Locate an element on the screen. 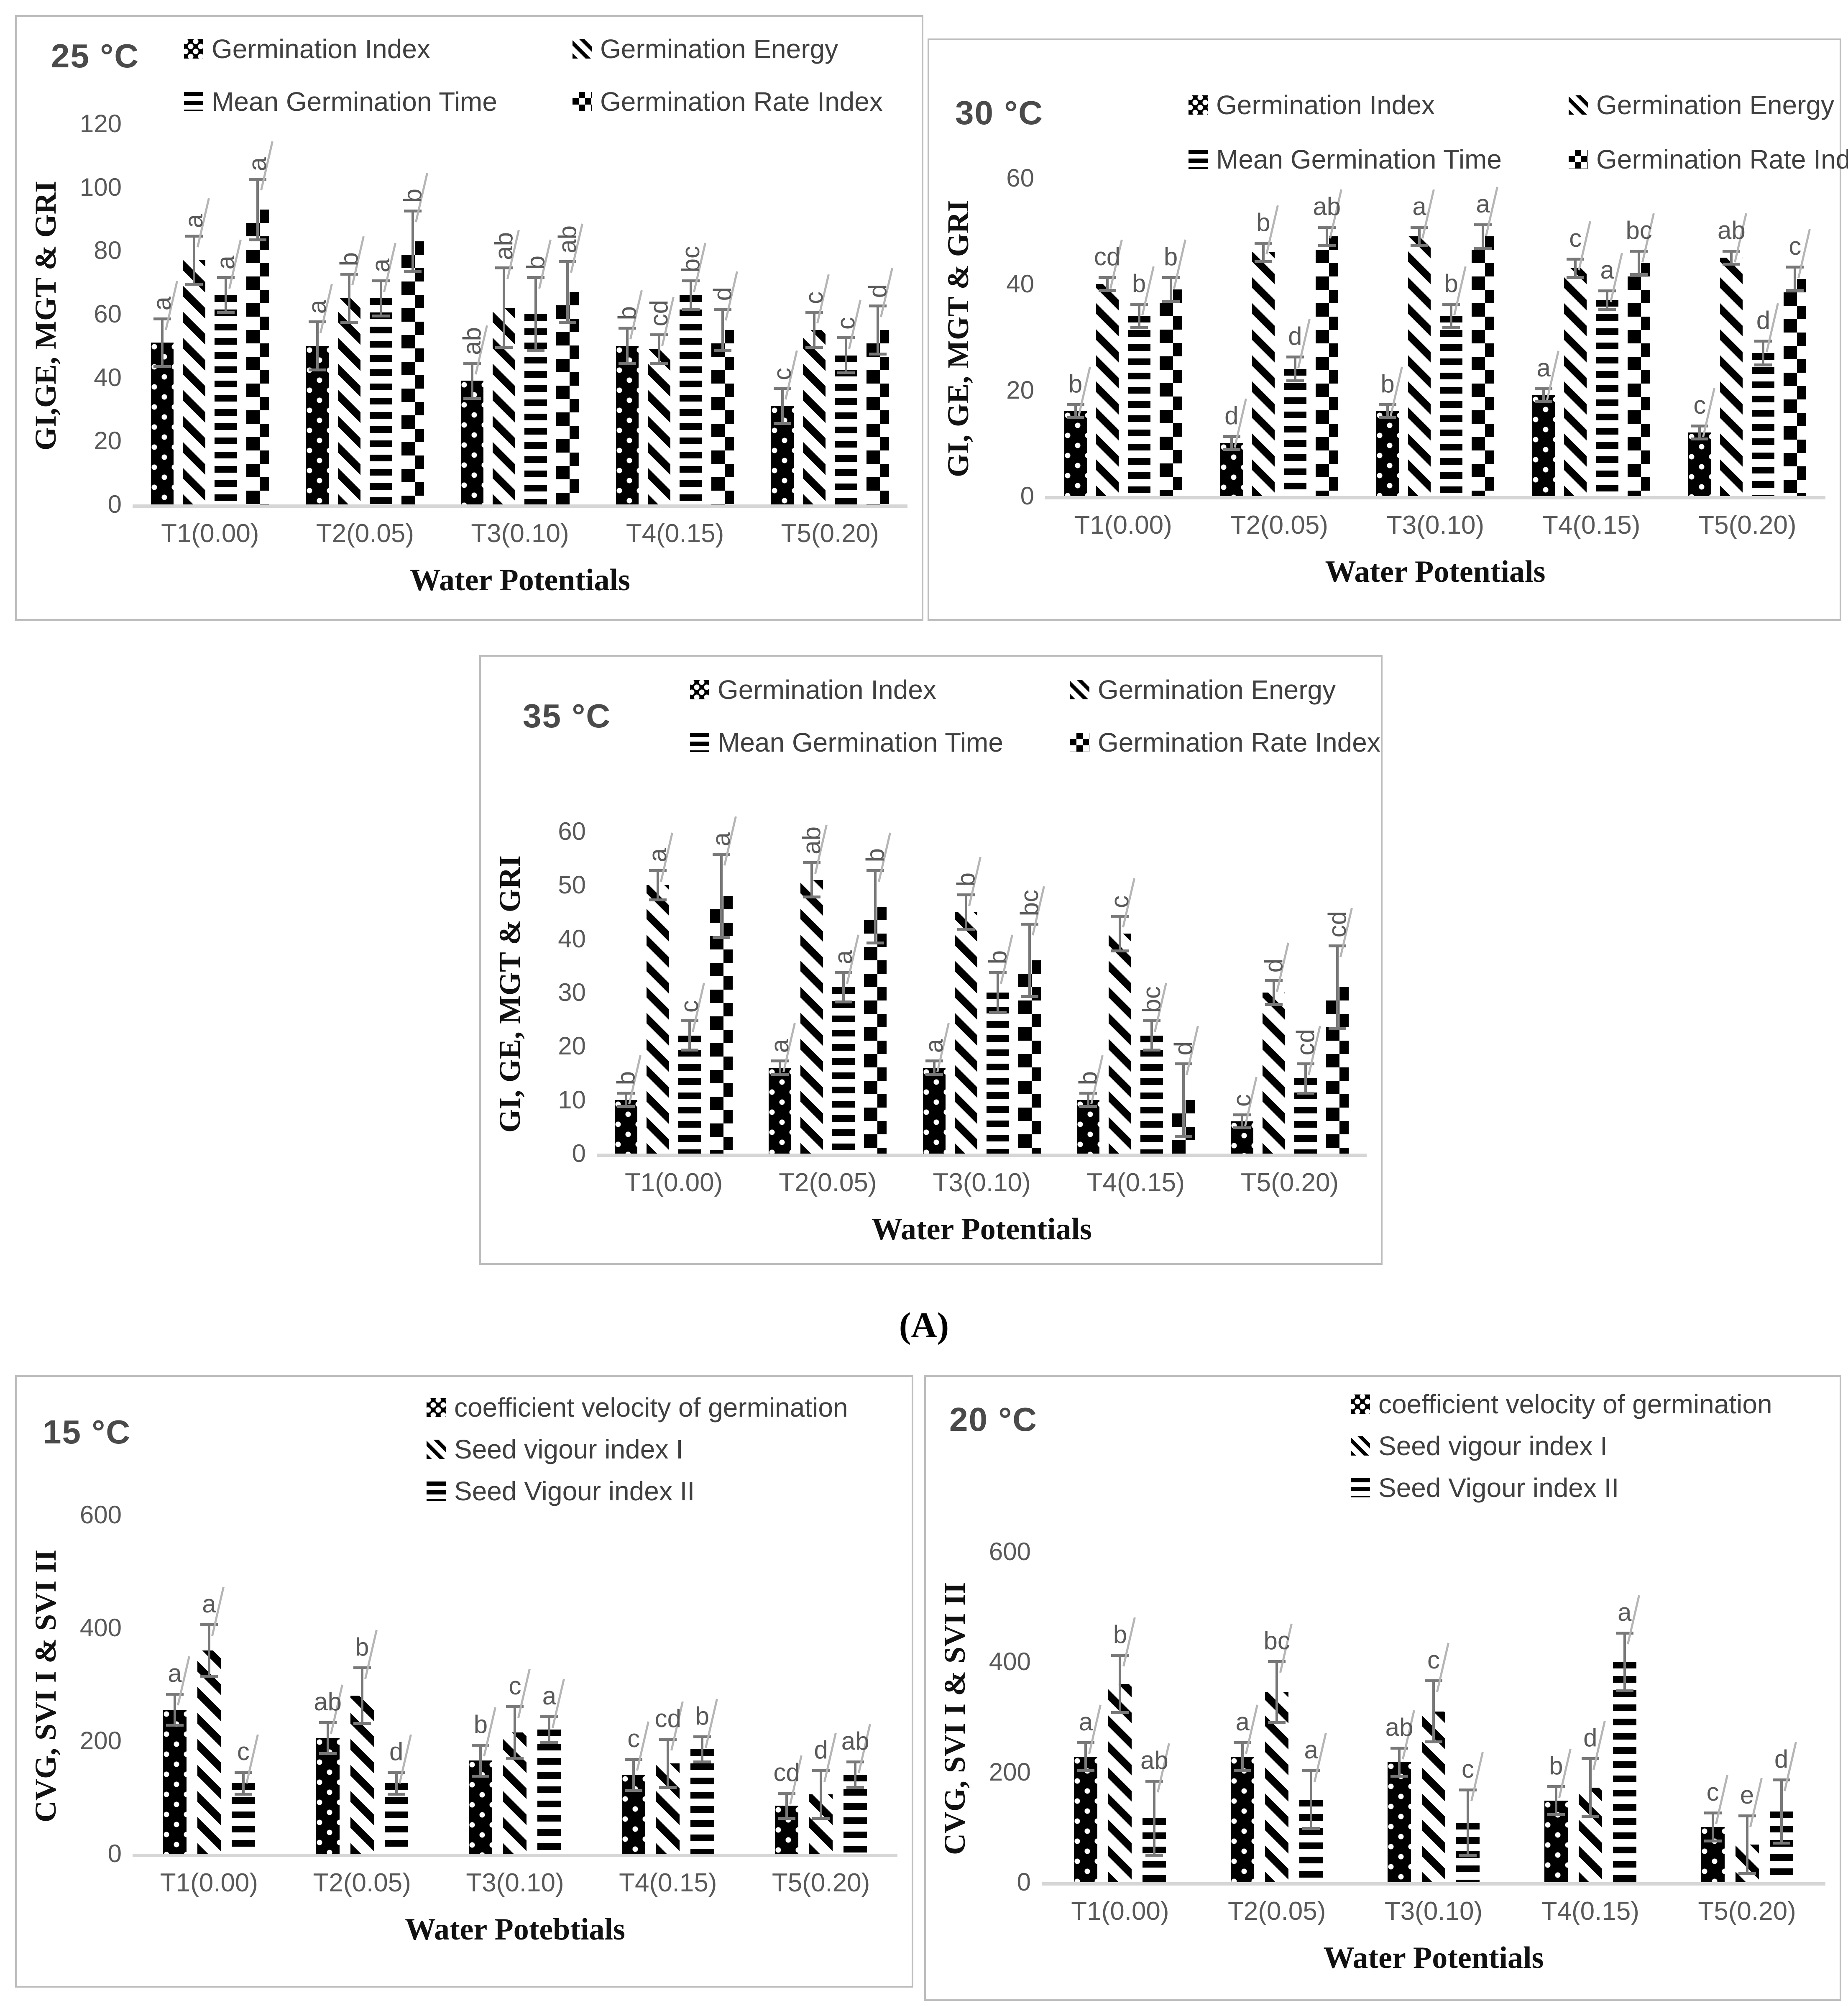 Image resolution: width=1848 pixels, height=2006 pixels. legend-label: Germination Rate Index is located at coordinates (741, 102).